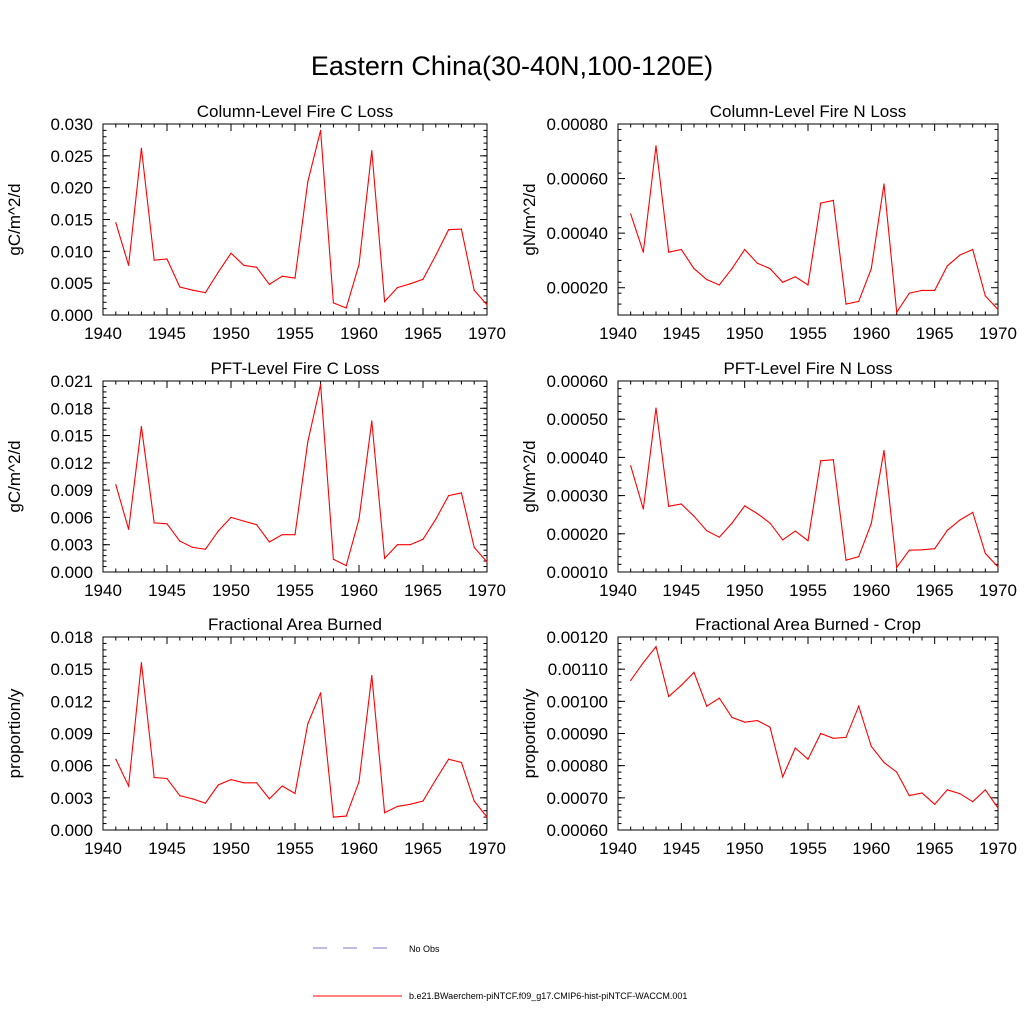 The width and height of the screenshot is (1024, 1024). What do you see at coordinates (71, 188) in the screenshot?
I see `y-tick-label: 0.020` at bounding box center [71, 188].